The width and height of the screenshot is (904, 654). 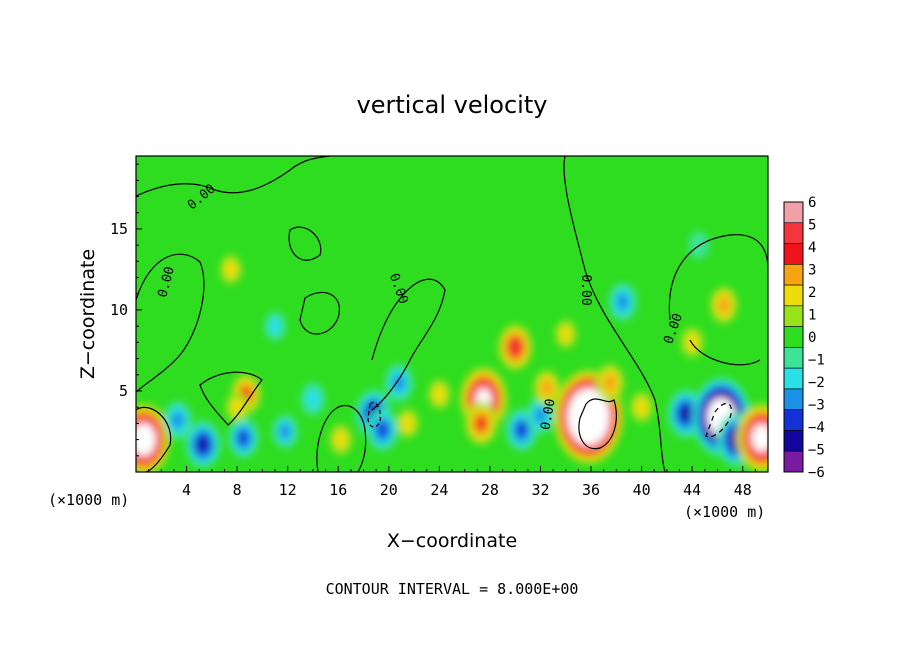 What do you see at coordinates (490, 490) in the screenshot?
I see `x-tick-label: 28` at bounding box center [490, 490].